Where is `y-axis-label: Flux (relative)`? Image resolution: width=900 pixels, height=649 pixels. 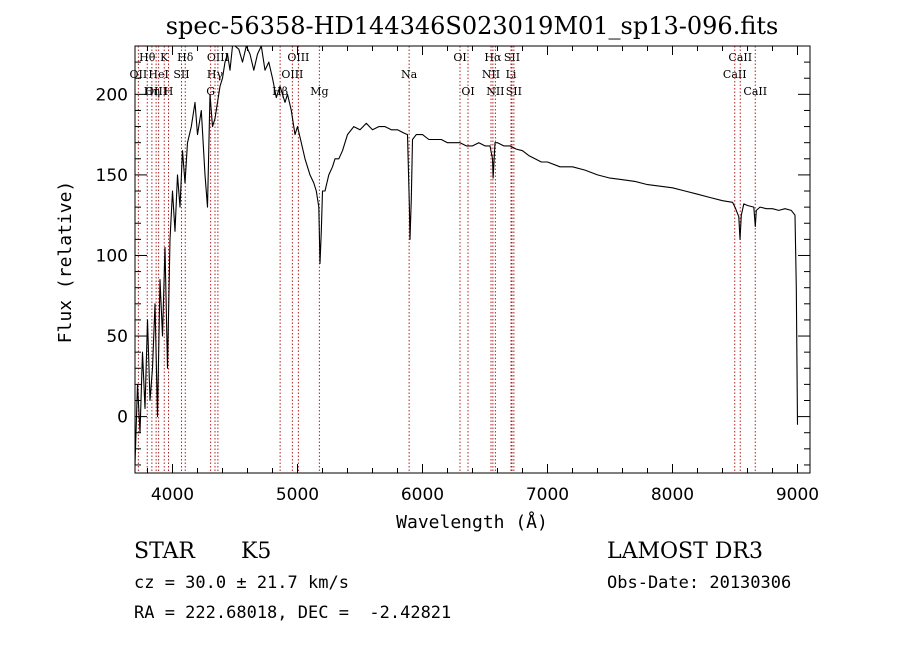
y-axis-label: Flux (relative) is located at coordinates (65, 262).